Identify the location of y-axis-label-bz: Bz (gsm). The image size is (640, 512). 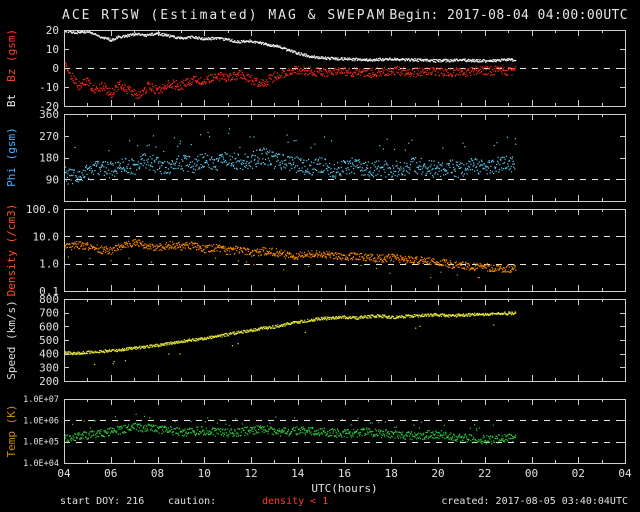
(11, 55).